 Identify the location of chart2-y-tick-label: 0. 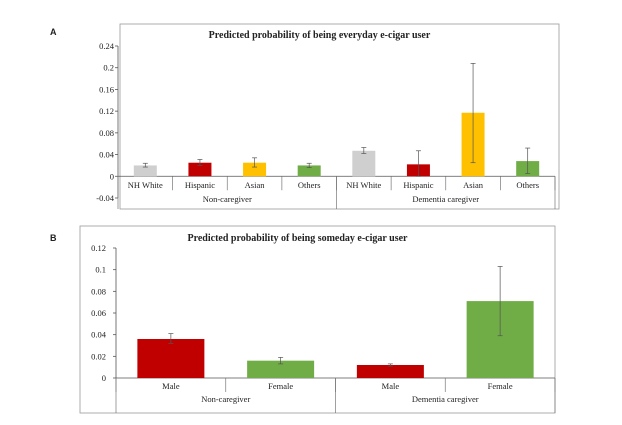
(104, 378).